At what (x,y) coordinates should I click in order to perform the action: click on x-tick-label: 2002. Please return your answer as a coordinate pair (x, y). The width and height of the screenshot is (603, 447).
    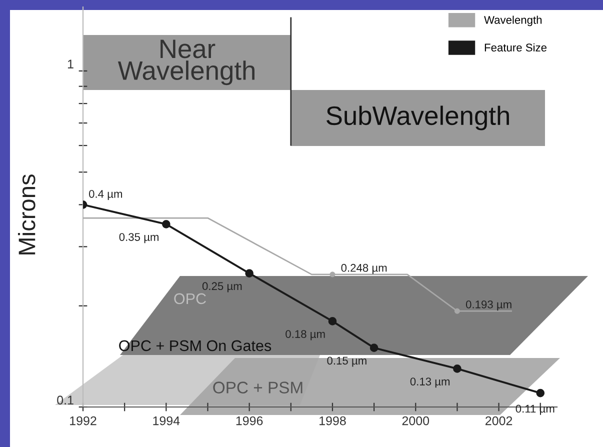
    Looking at the image, I should click on (499, 421).